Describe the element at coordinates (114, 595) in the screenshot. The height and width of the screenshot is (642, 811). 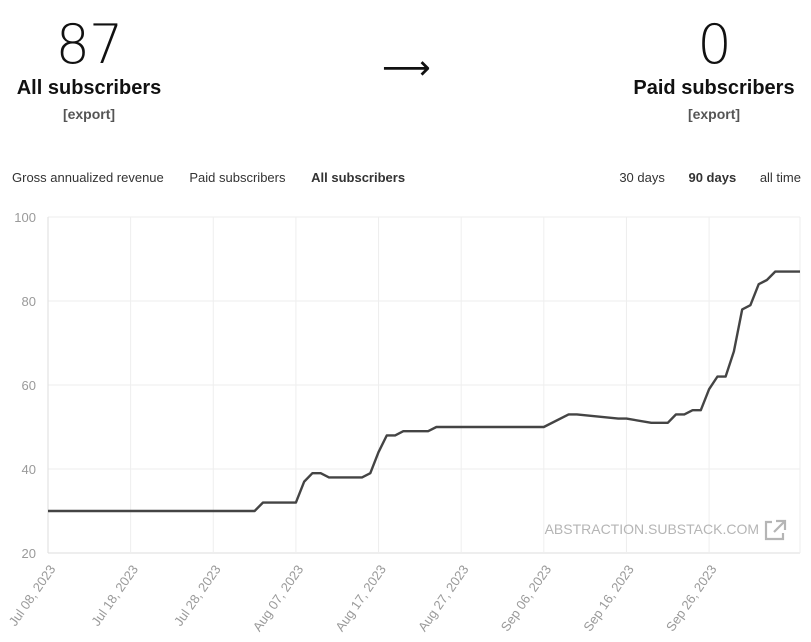
I see `x-tick-label: Jul 18, 2023` at that location.